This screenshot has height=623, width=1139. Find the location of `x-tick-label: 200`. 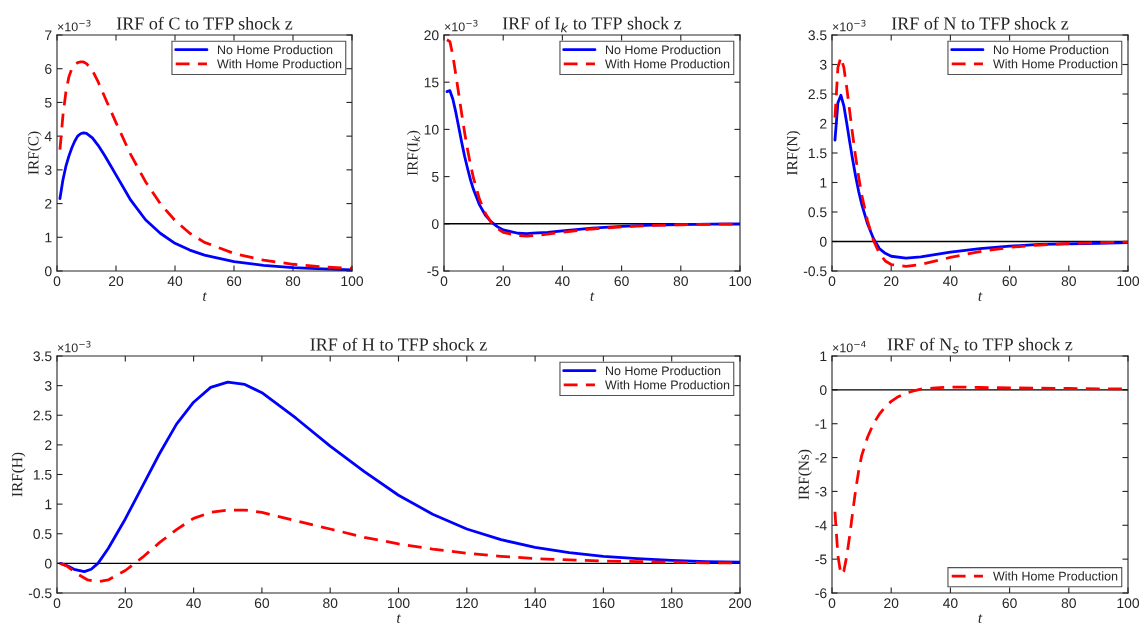

x-tick-label: 200 is located at coordinates (740, 603).